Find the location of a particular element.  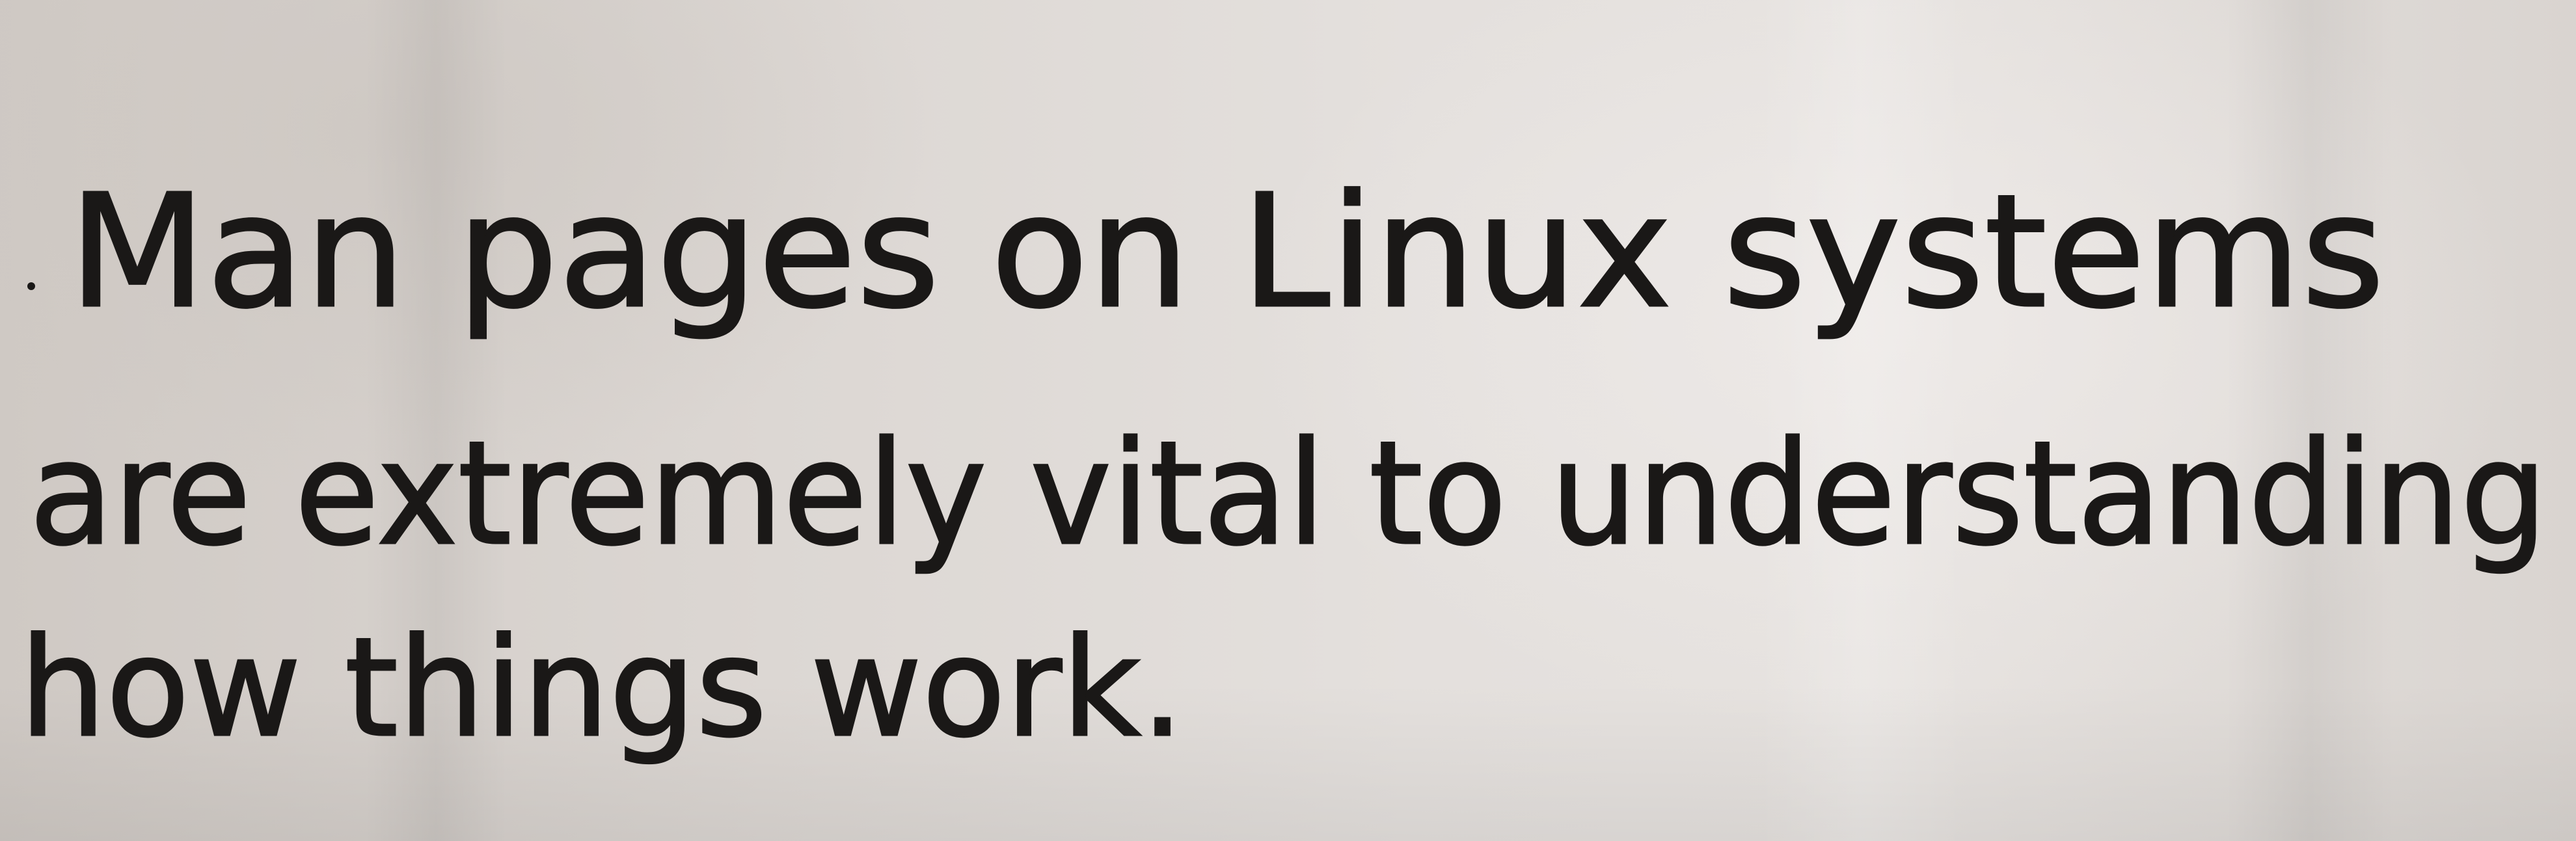

stray-ink-dot is located at coordinates (31, 286).